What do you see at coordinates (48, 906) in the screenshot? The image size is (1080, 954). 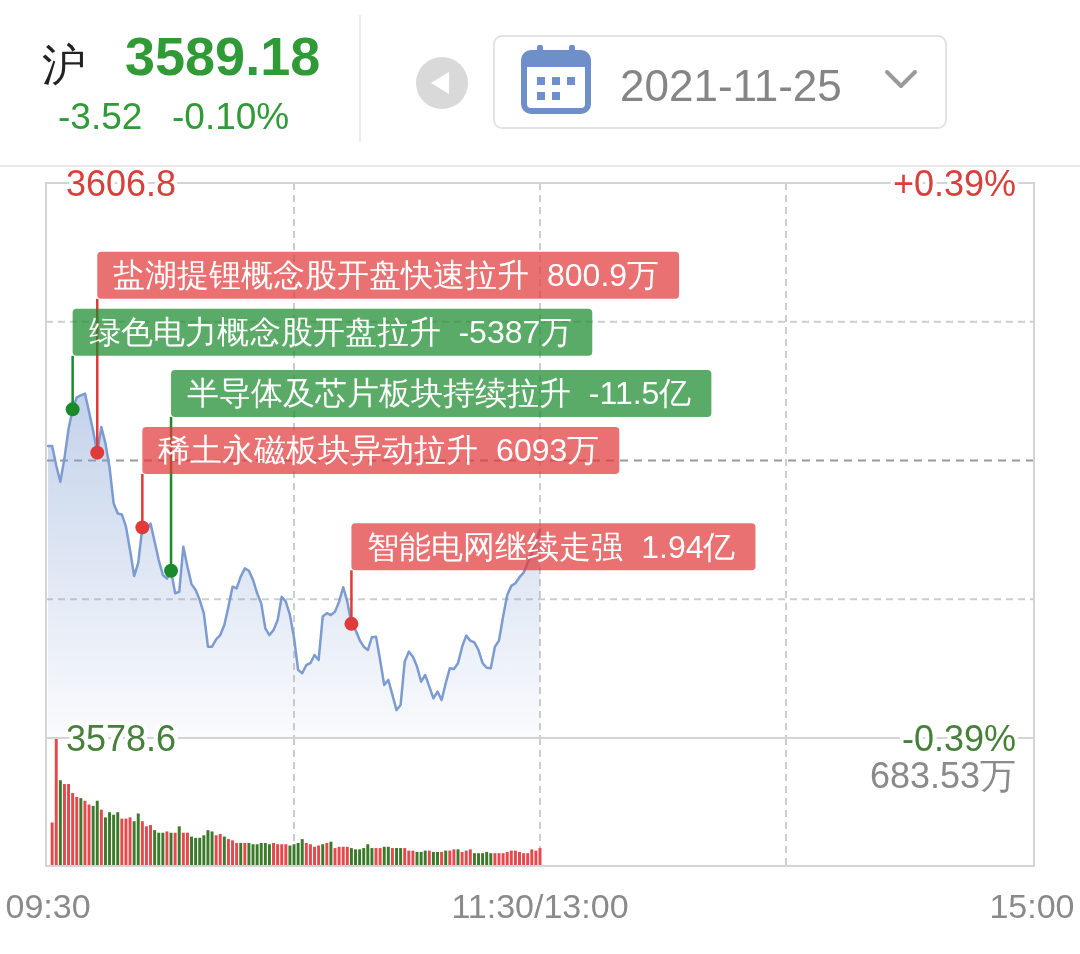 I see `x-tick-label: 09:30` at bounding box center [48, 906].